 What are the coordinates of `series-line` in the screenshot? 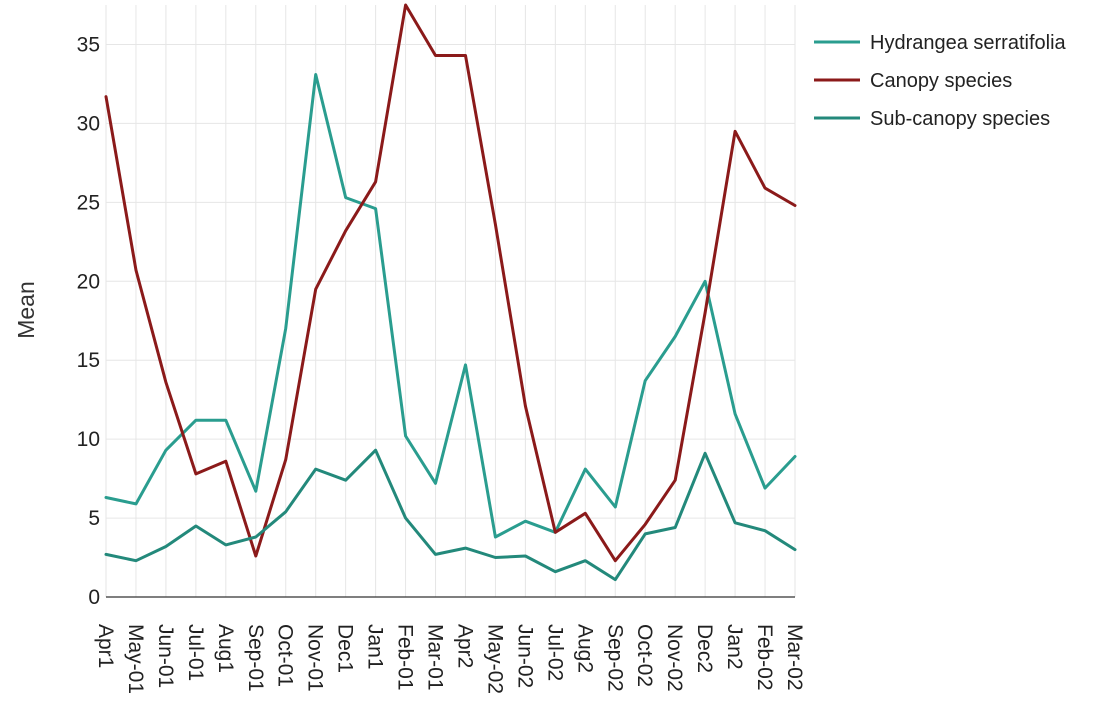 It's located at (450, 515).